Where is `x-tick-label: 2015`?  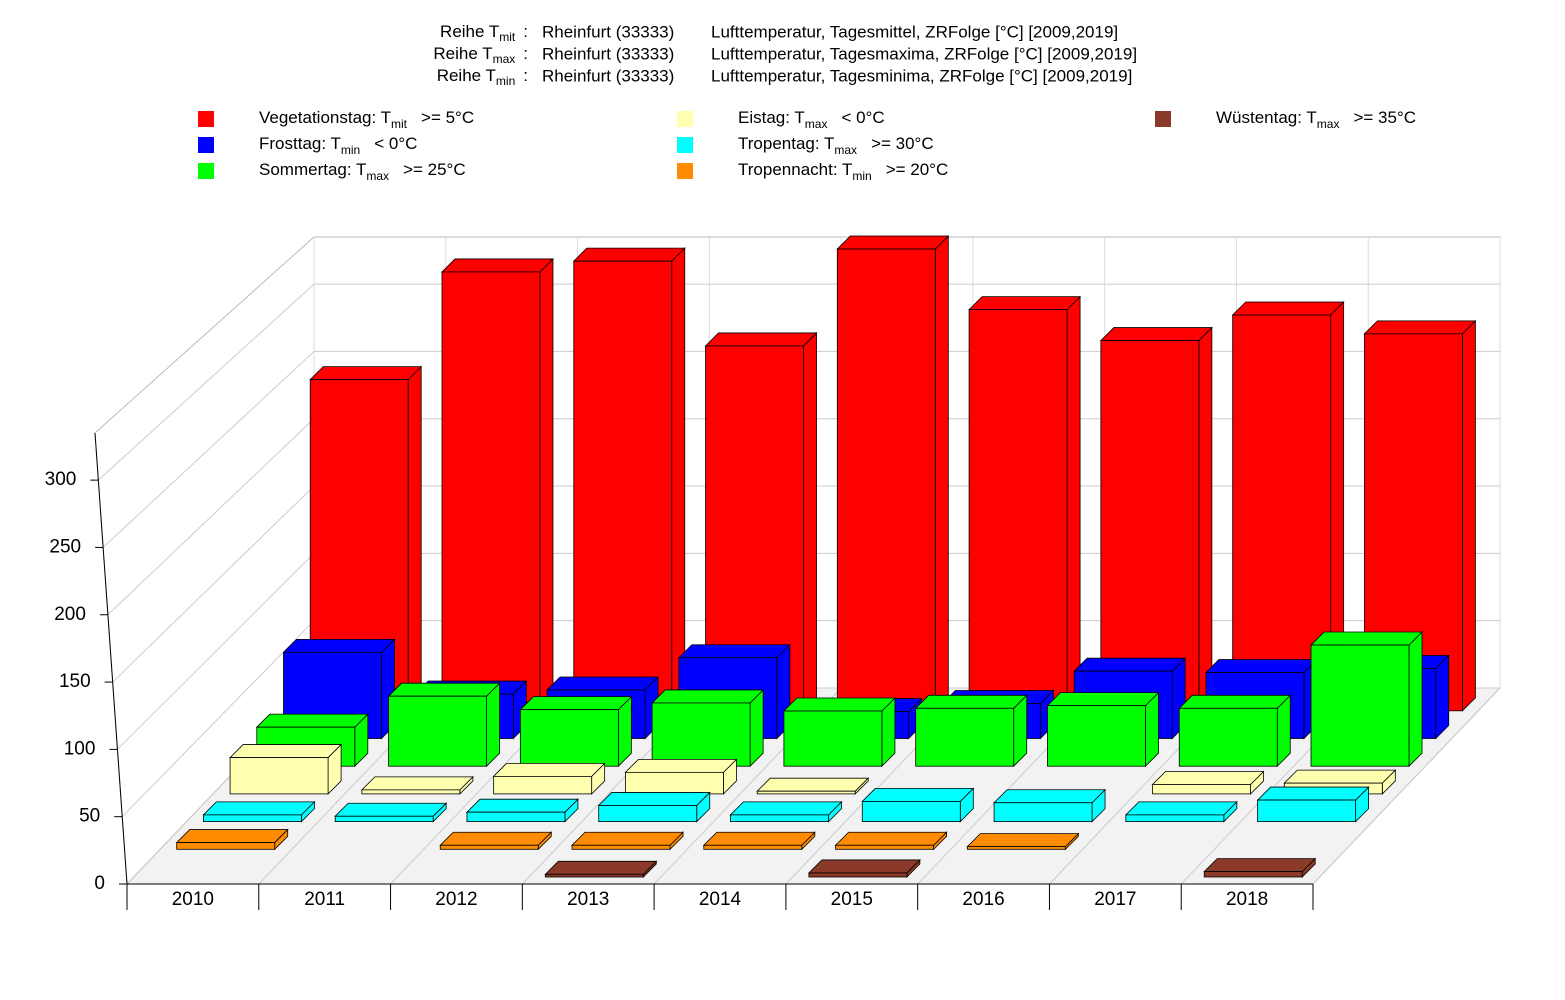 x-tick-label: 2015 is located at coordinates (852, 899).